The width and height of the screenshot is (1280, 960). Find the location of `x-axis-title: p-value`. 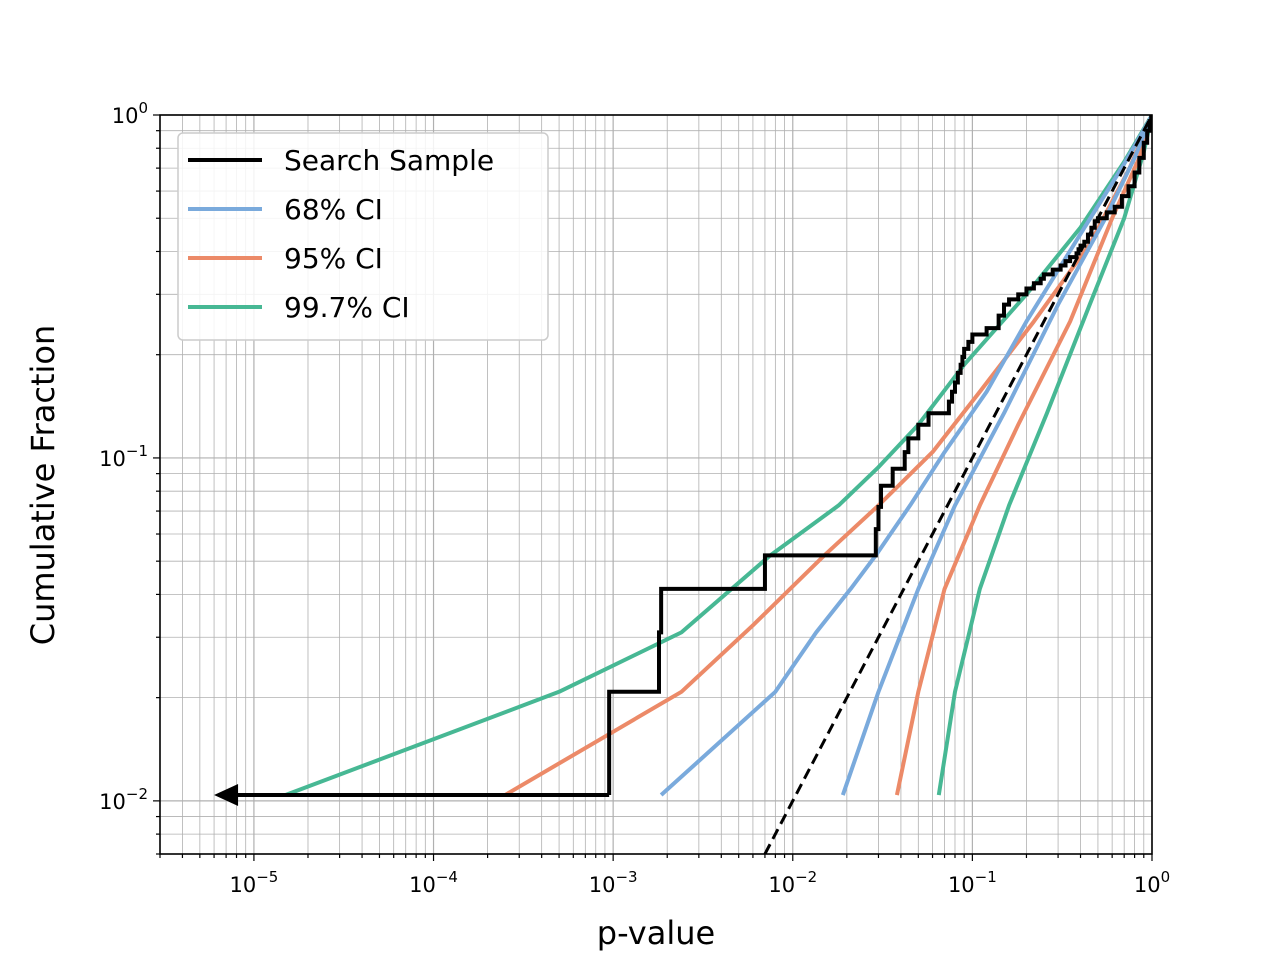

x-axis-title: p-value is located at coordinates (656, 933).